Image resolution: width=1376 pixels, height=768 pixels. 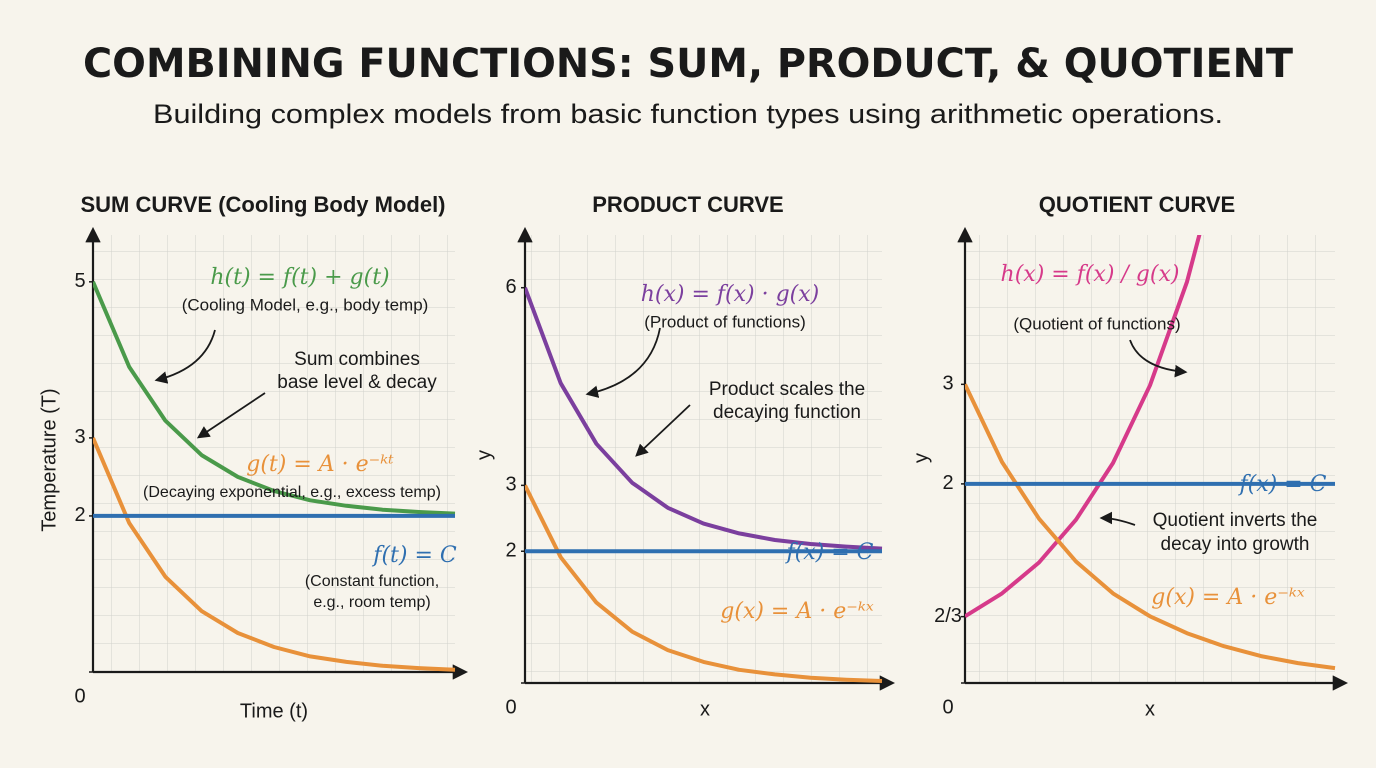 What do you see at coordinates (414, 555) in the screenshot?
I see `series-label: f(t) = C` at bounding box center [414, 555].